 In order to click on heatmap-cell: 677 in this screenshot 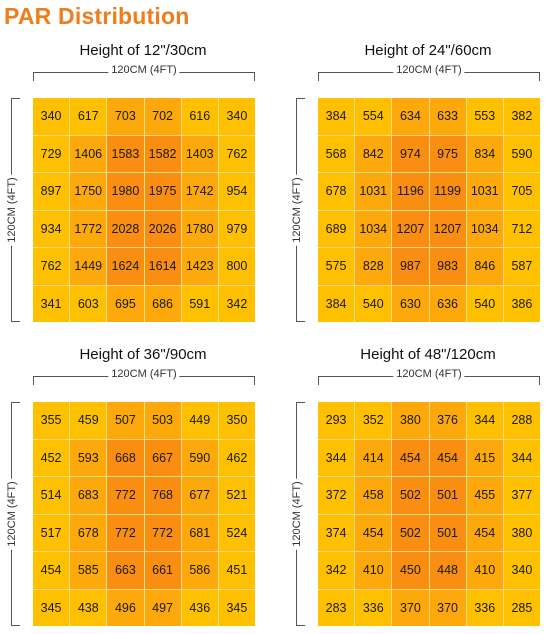, I will do `click(199, 495)`.